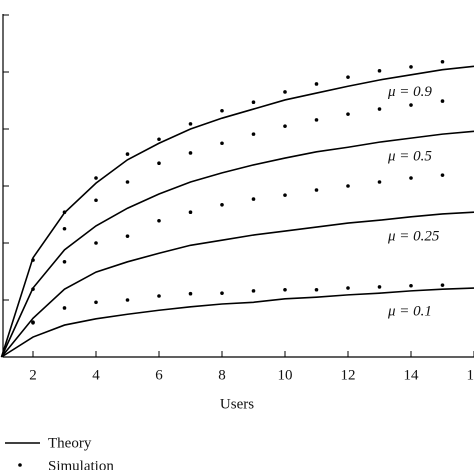 This screenshot has height=470, width=474. What do you see at coordinates (348, 375) in the screenshot?
I see `x-tick-label: 12` at bounding box center [348, 375].